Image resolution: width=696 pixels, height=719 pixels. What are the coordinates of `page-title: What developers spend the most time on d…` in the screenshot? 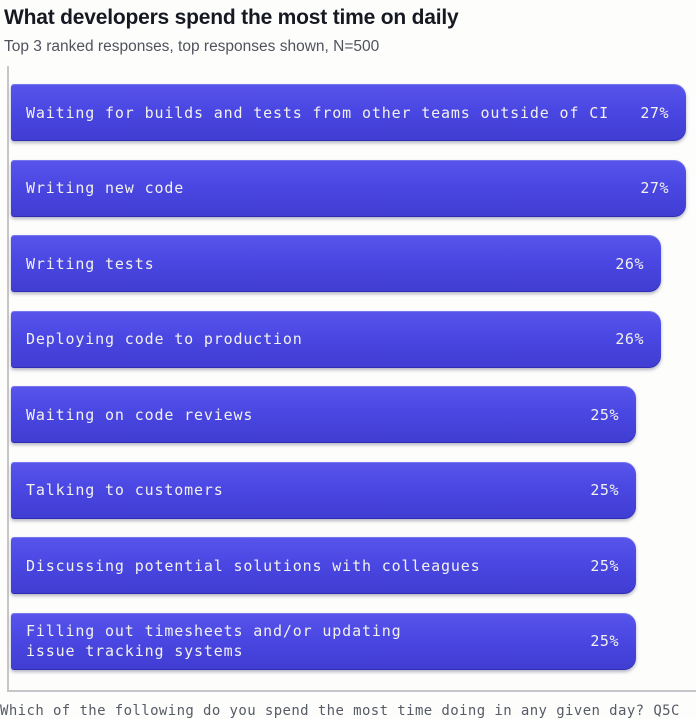 It's located at (231, 17).